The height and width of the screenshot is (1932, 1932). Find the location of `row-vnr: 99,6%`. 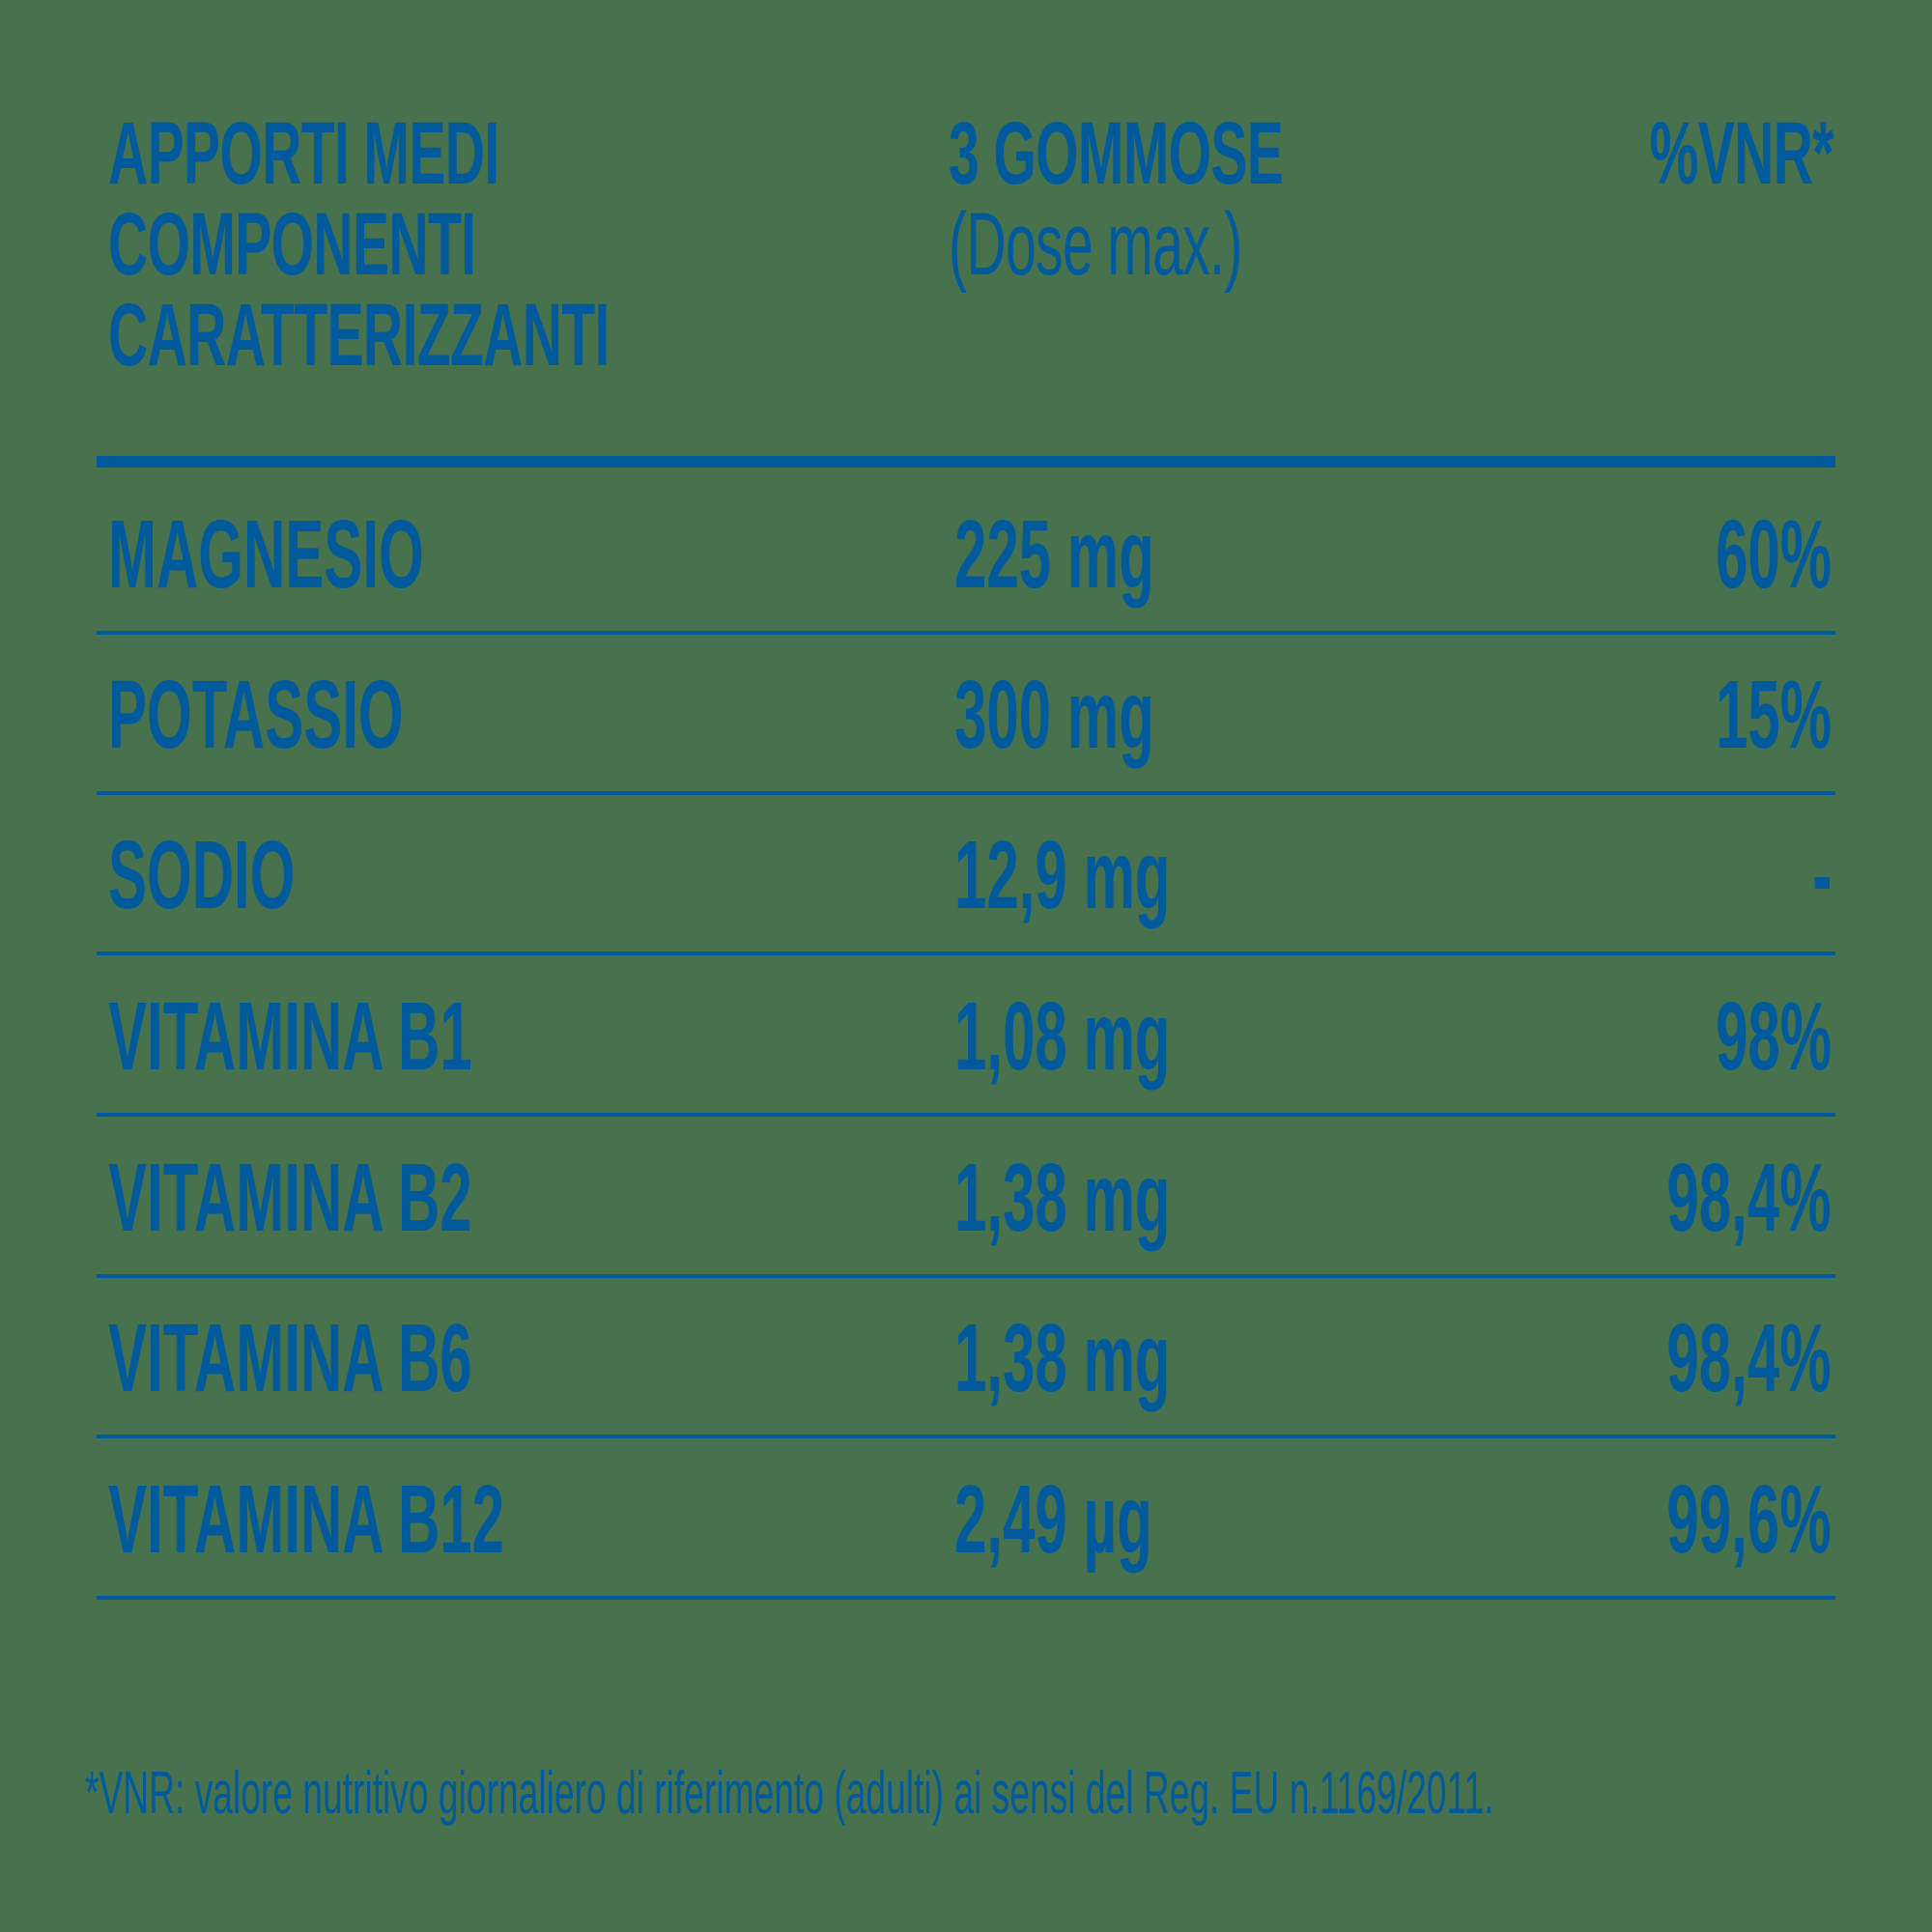

row-vnr: 99,6% is located at coordinates (1749, 1519).